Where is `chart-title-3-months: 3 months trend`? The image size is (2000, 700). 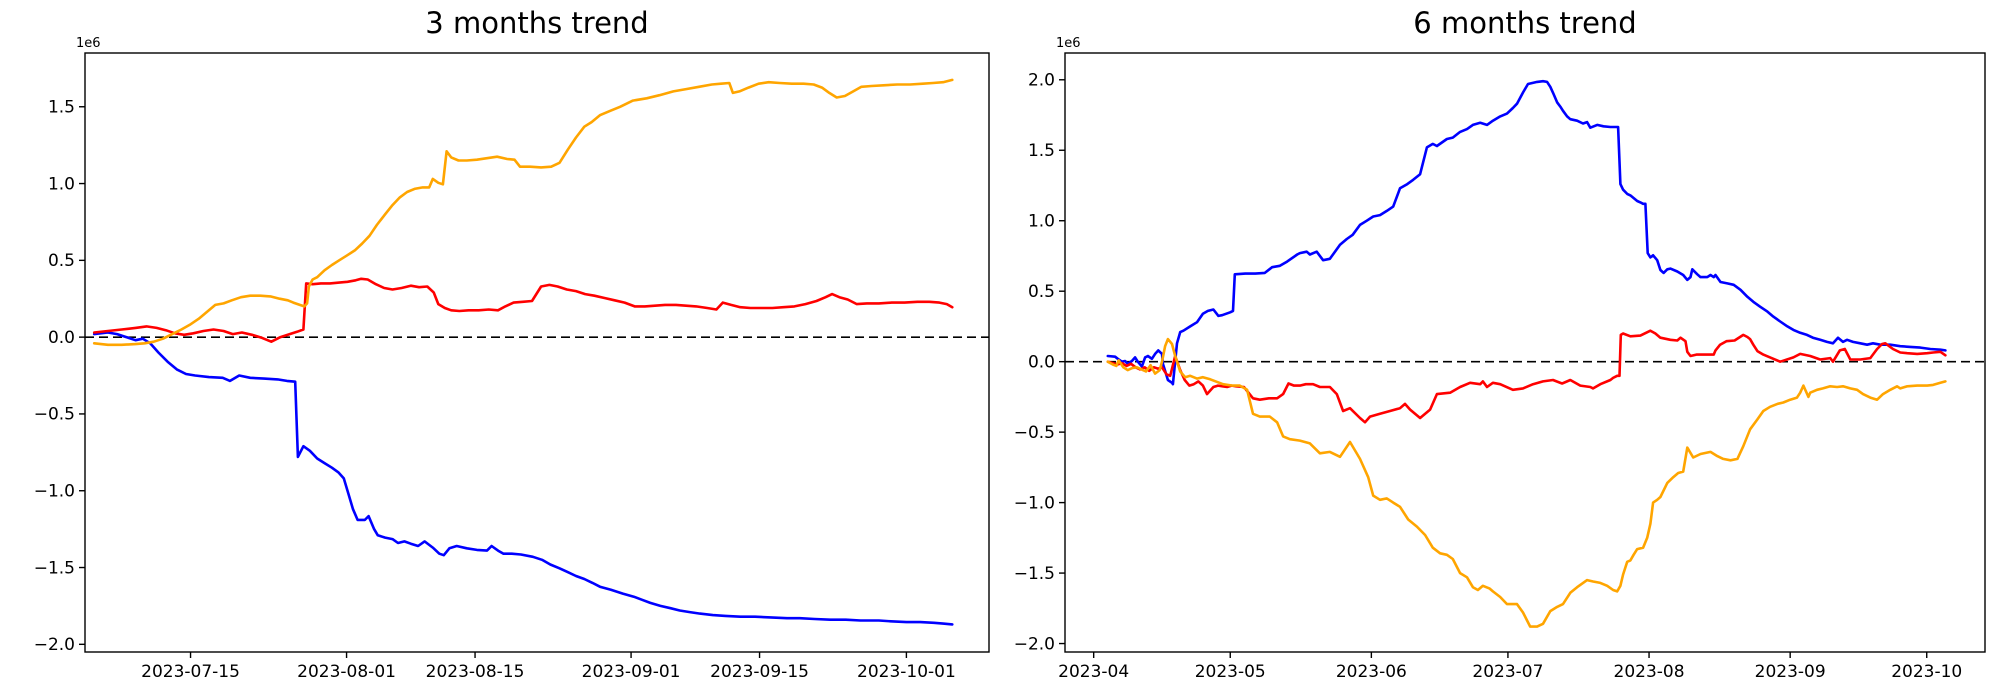
chart-title-3-months: 3 months trend is located at coordinates (537, 23).